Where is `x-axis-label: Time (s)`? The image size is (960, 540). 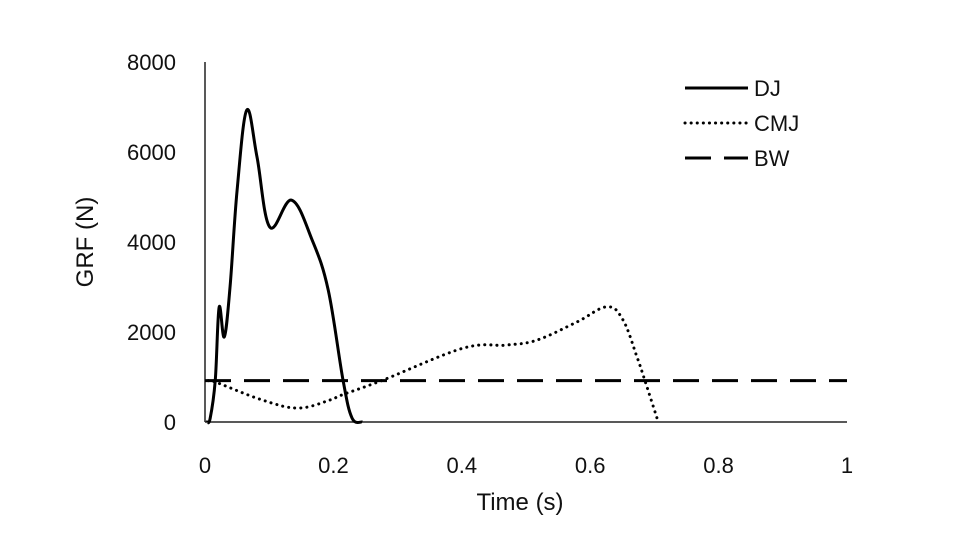
x-axis-label: Time (s) is located at coordinates (519, 502).